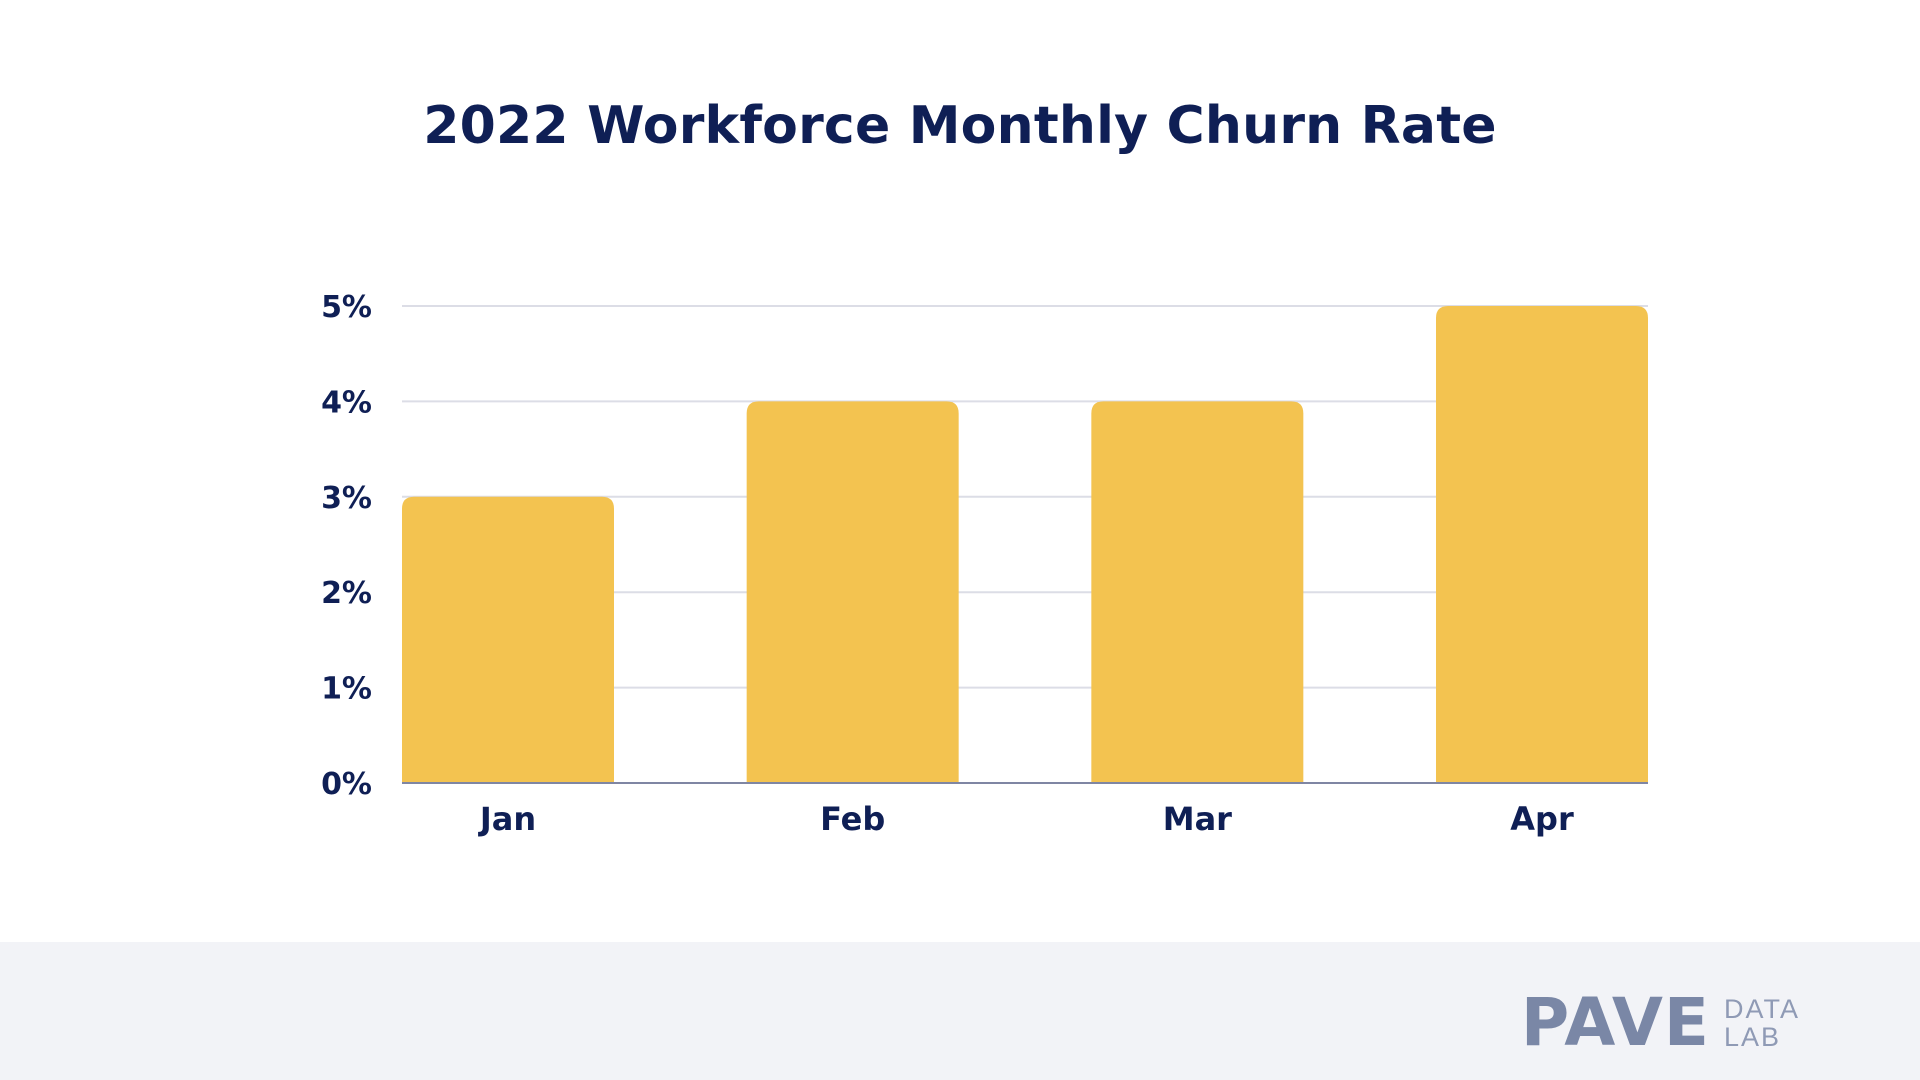 This screenshot has height=1080, width=1920. Describe the element at coordinates (852, 592) in the screenshot. I see `bar-feb` at that location.